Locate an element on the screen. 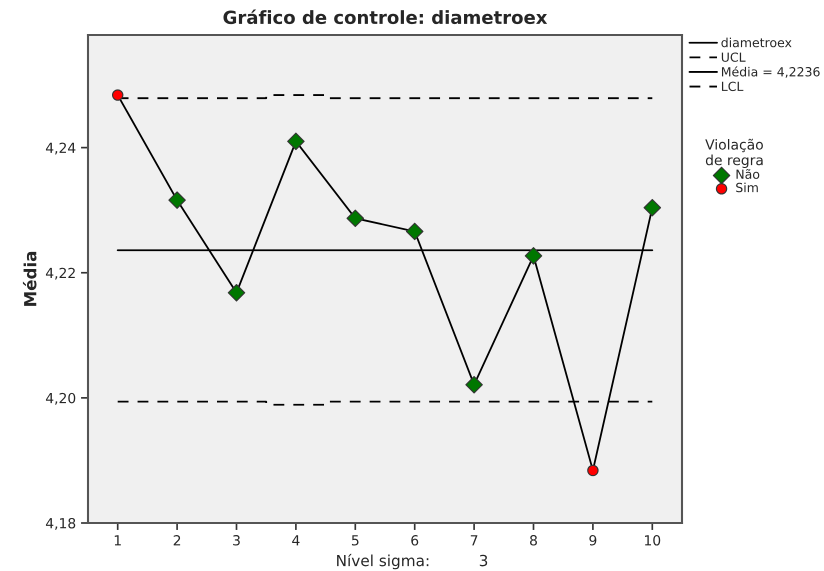 The width and height of the screenshot is (824, 571). legend-label: LCL is located at coordinates (733, 87).